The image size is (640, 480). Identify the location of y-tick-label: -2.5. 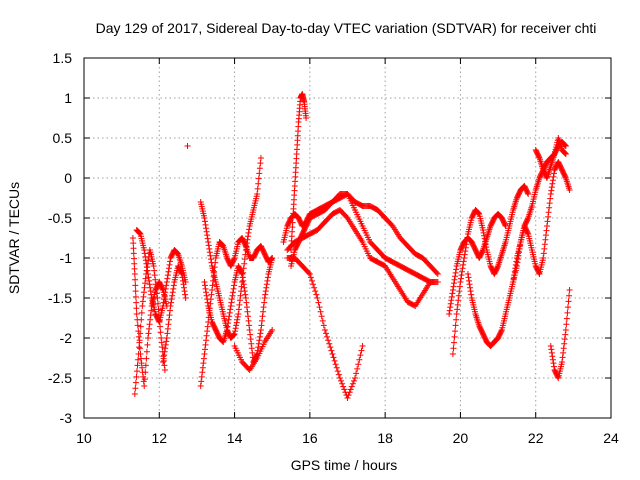
(60, 378).